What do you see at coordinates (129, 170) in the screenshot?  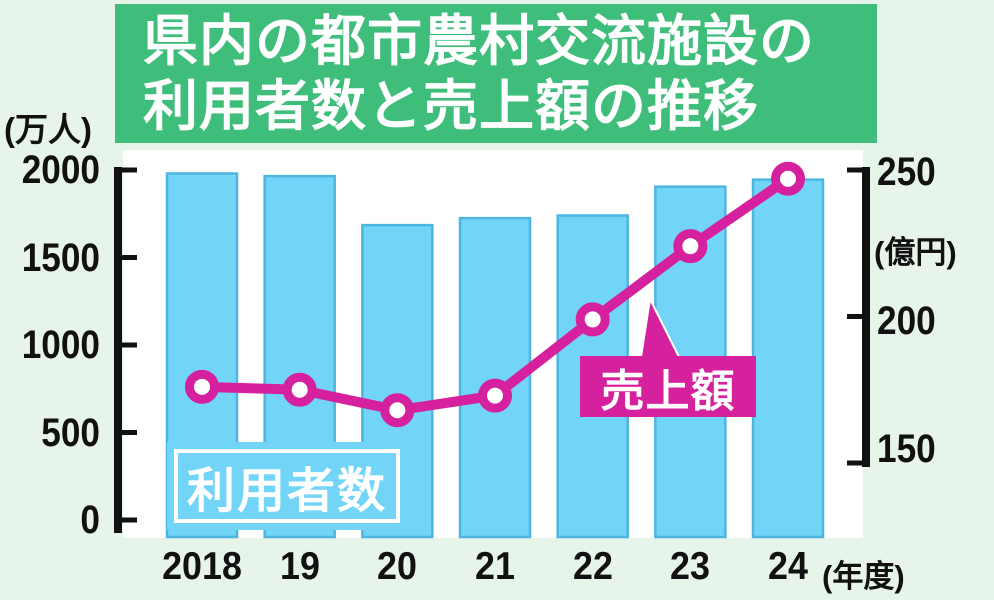 I see `left-axis-tick-2000` at bounding box center [129, 170].